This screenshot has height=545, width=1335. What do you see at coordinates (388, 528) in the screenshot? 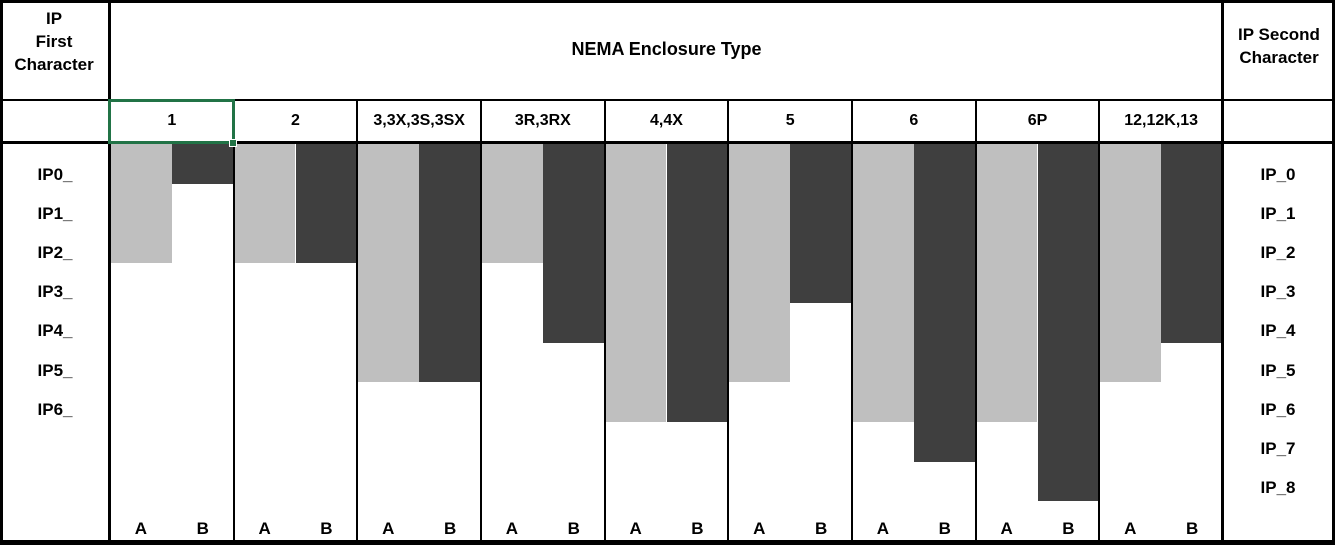
I see `bar-label-a-col-3,3X,3S,3SX: A` at bounding box center [388, 528].